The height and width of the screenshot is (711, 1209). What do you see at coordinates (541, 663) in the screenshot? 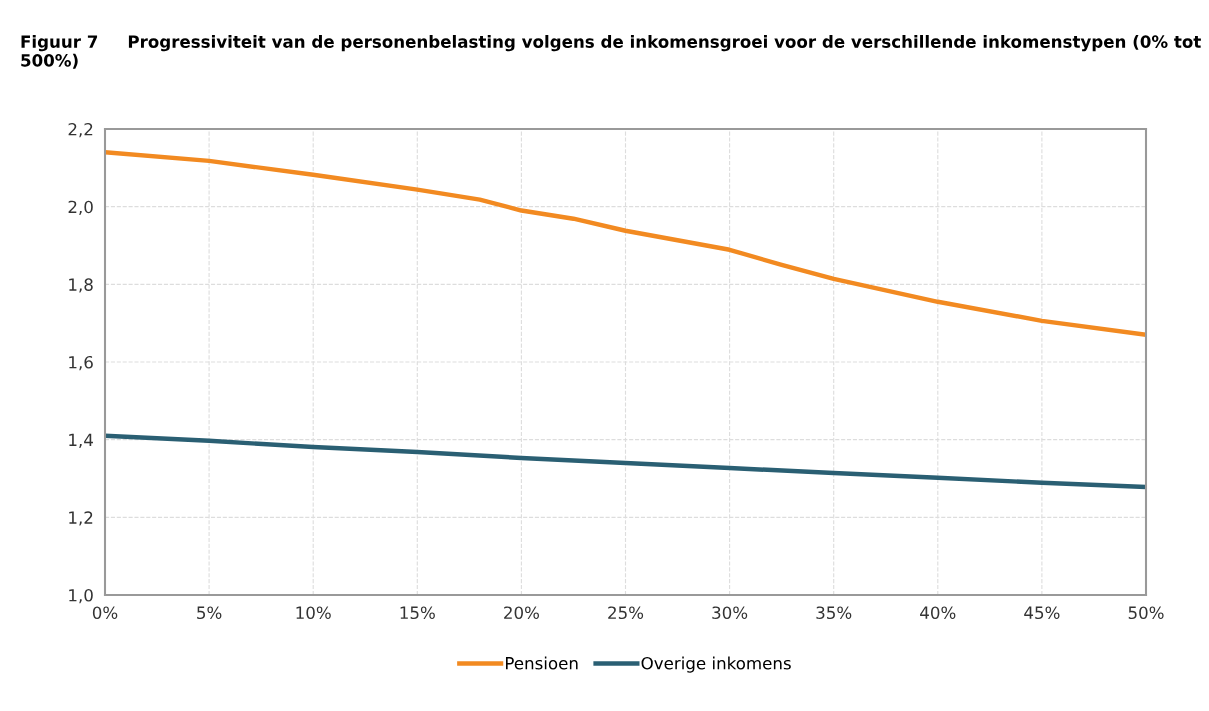
I see `legend-label: Pensioen` at bounding box center [541, 663].